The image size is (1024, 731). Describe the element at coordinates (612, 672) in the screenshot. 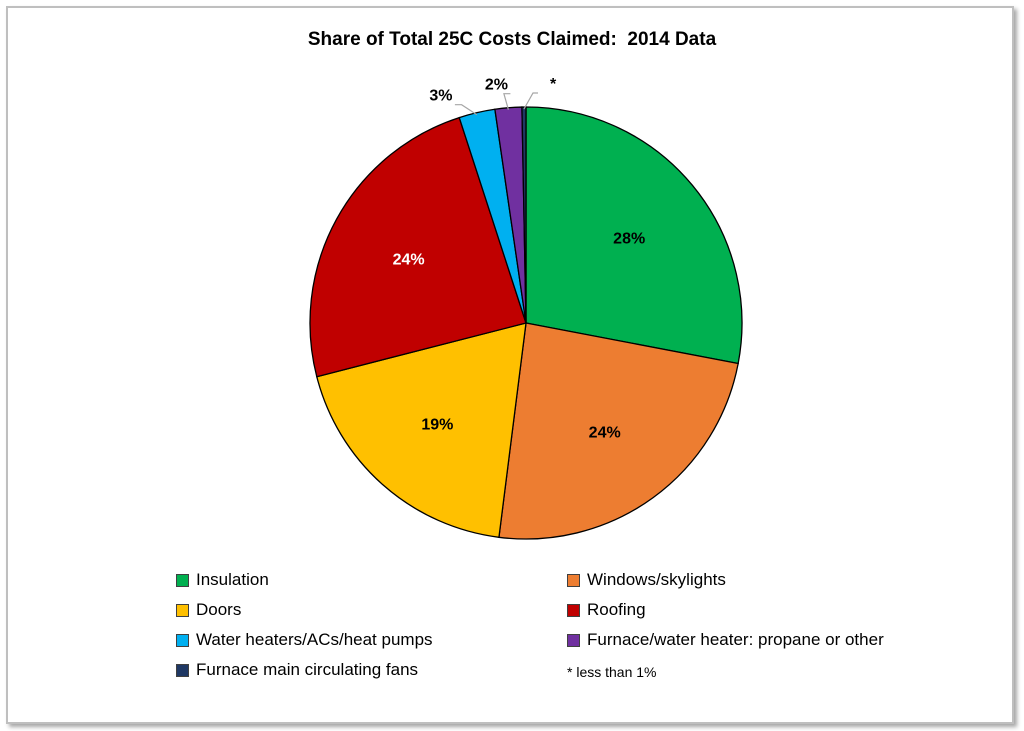

I see `footnote: * less than 1%` at that location.